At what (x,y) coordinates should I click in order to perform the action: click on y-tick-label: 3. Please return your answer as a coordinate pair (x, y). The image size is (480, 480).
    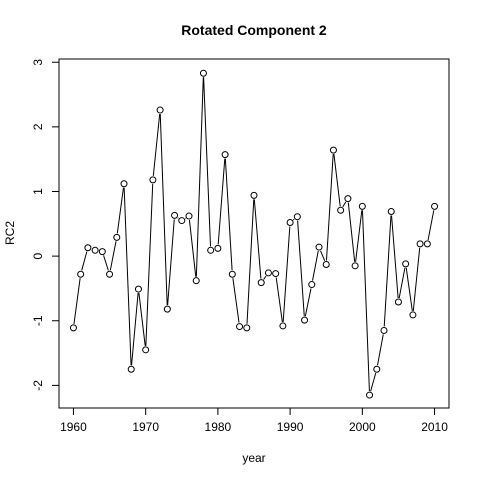
    Looking at the image, I should click on (38, 62).